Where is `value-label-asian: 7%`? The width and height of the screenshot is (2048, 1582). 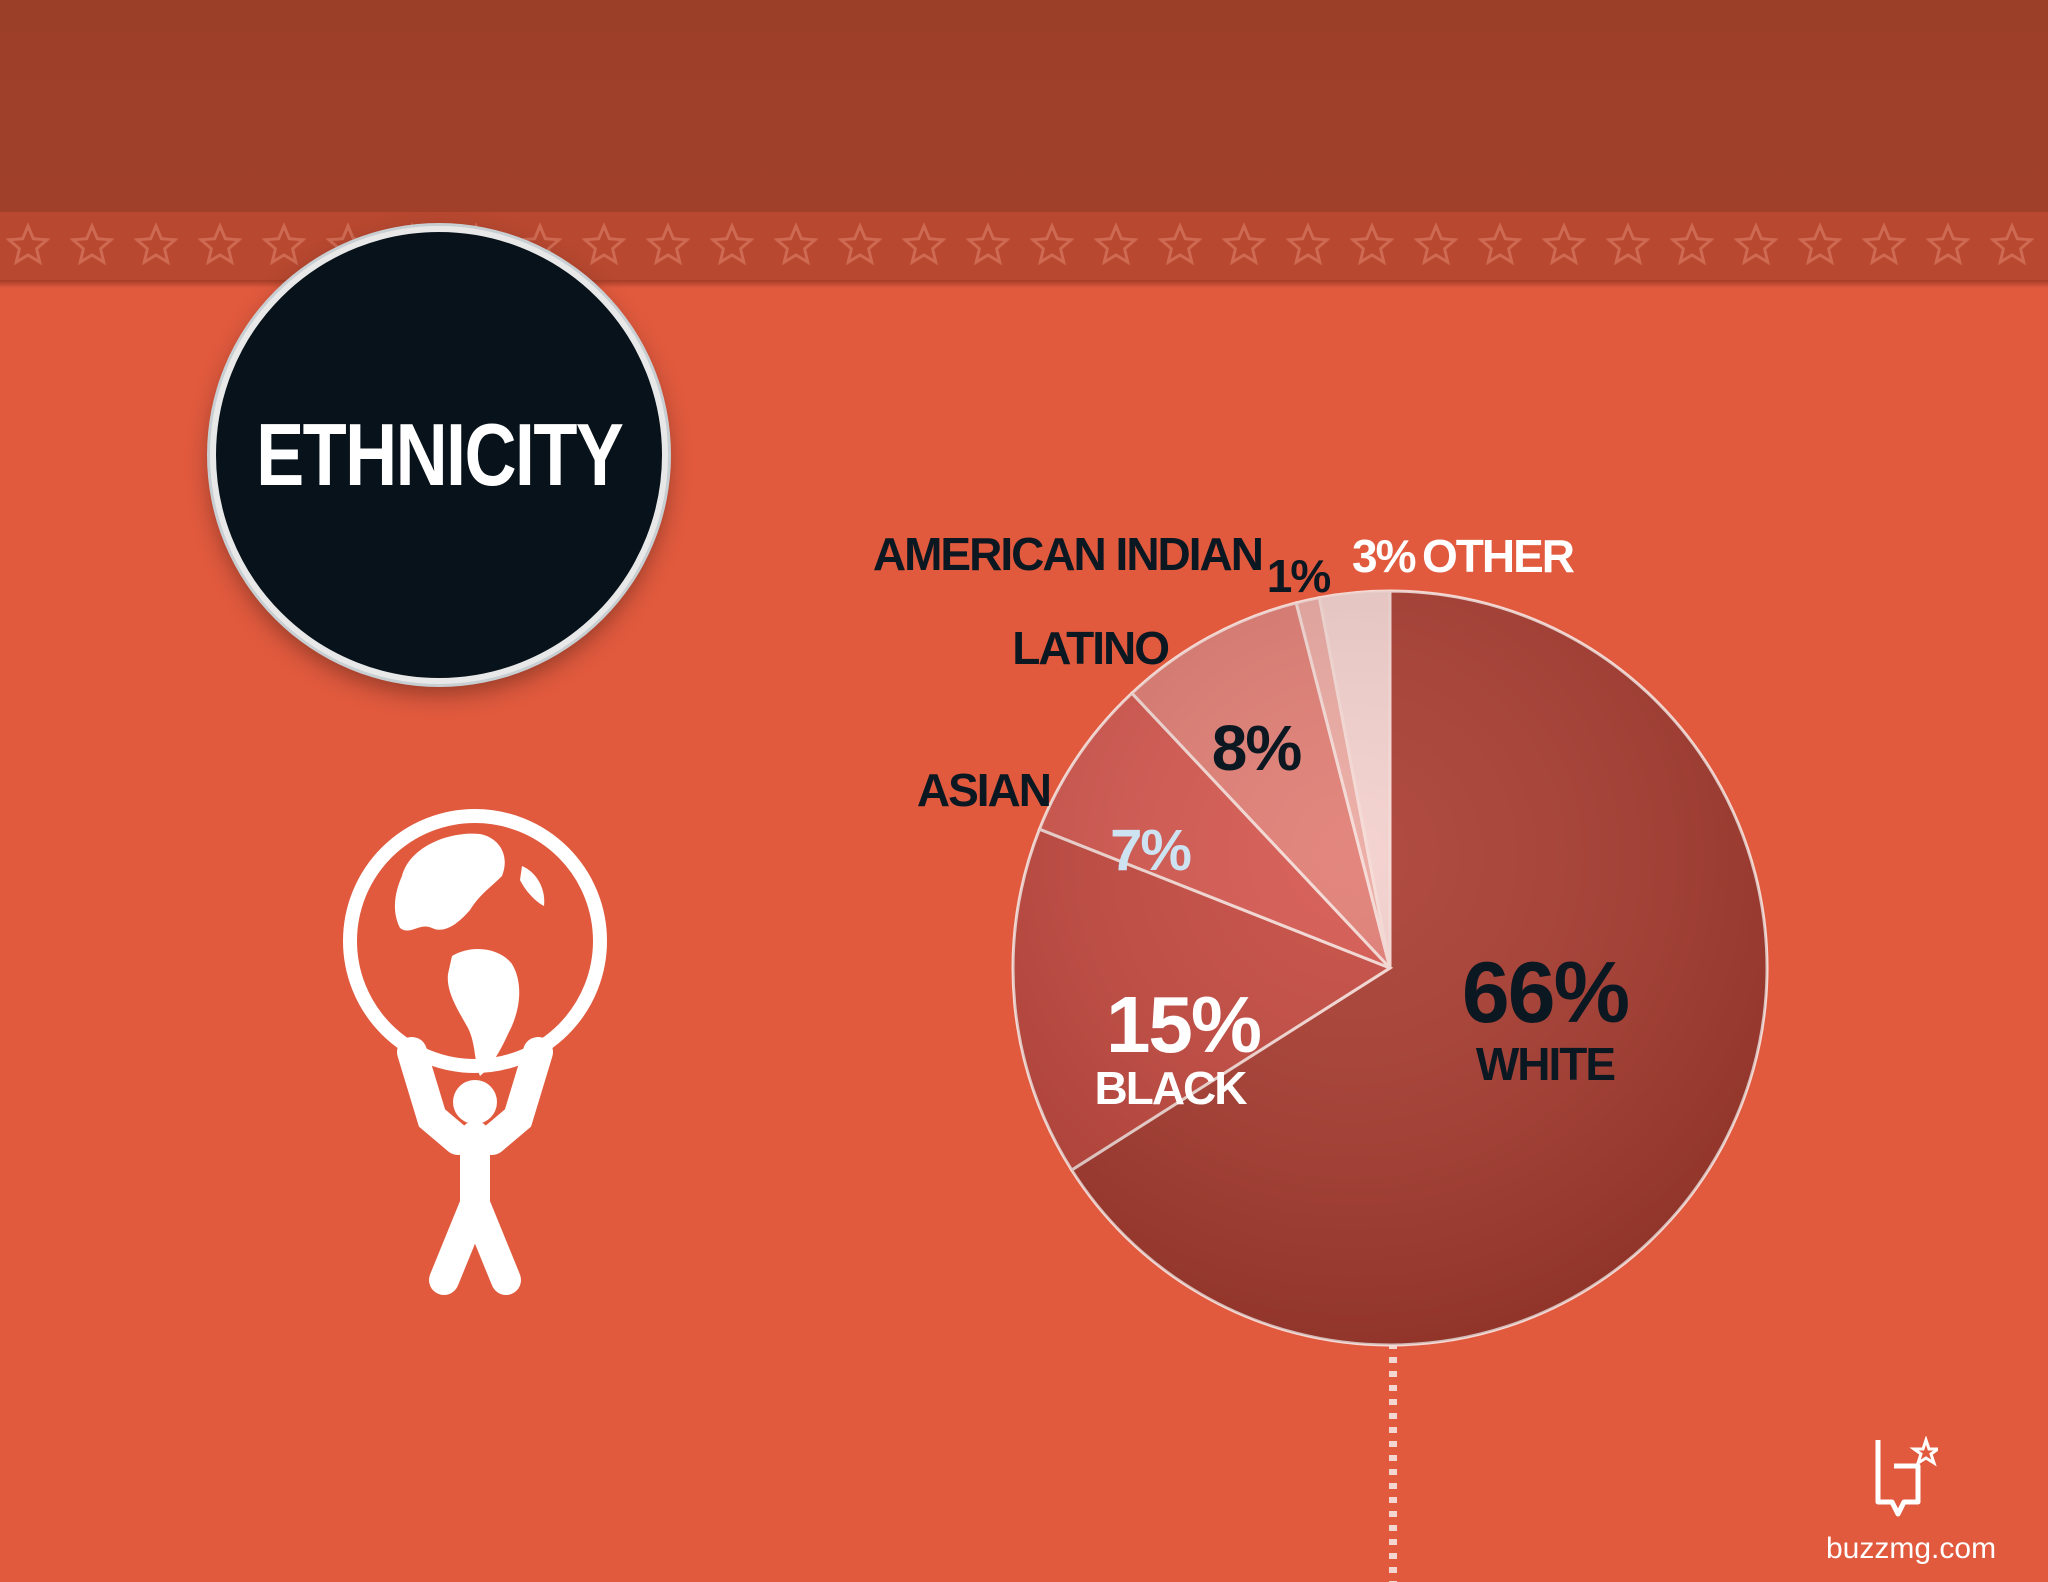
value-label-asian: 7% is located at coordinates (1150, 850).